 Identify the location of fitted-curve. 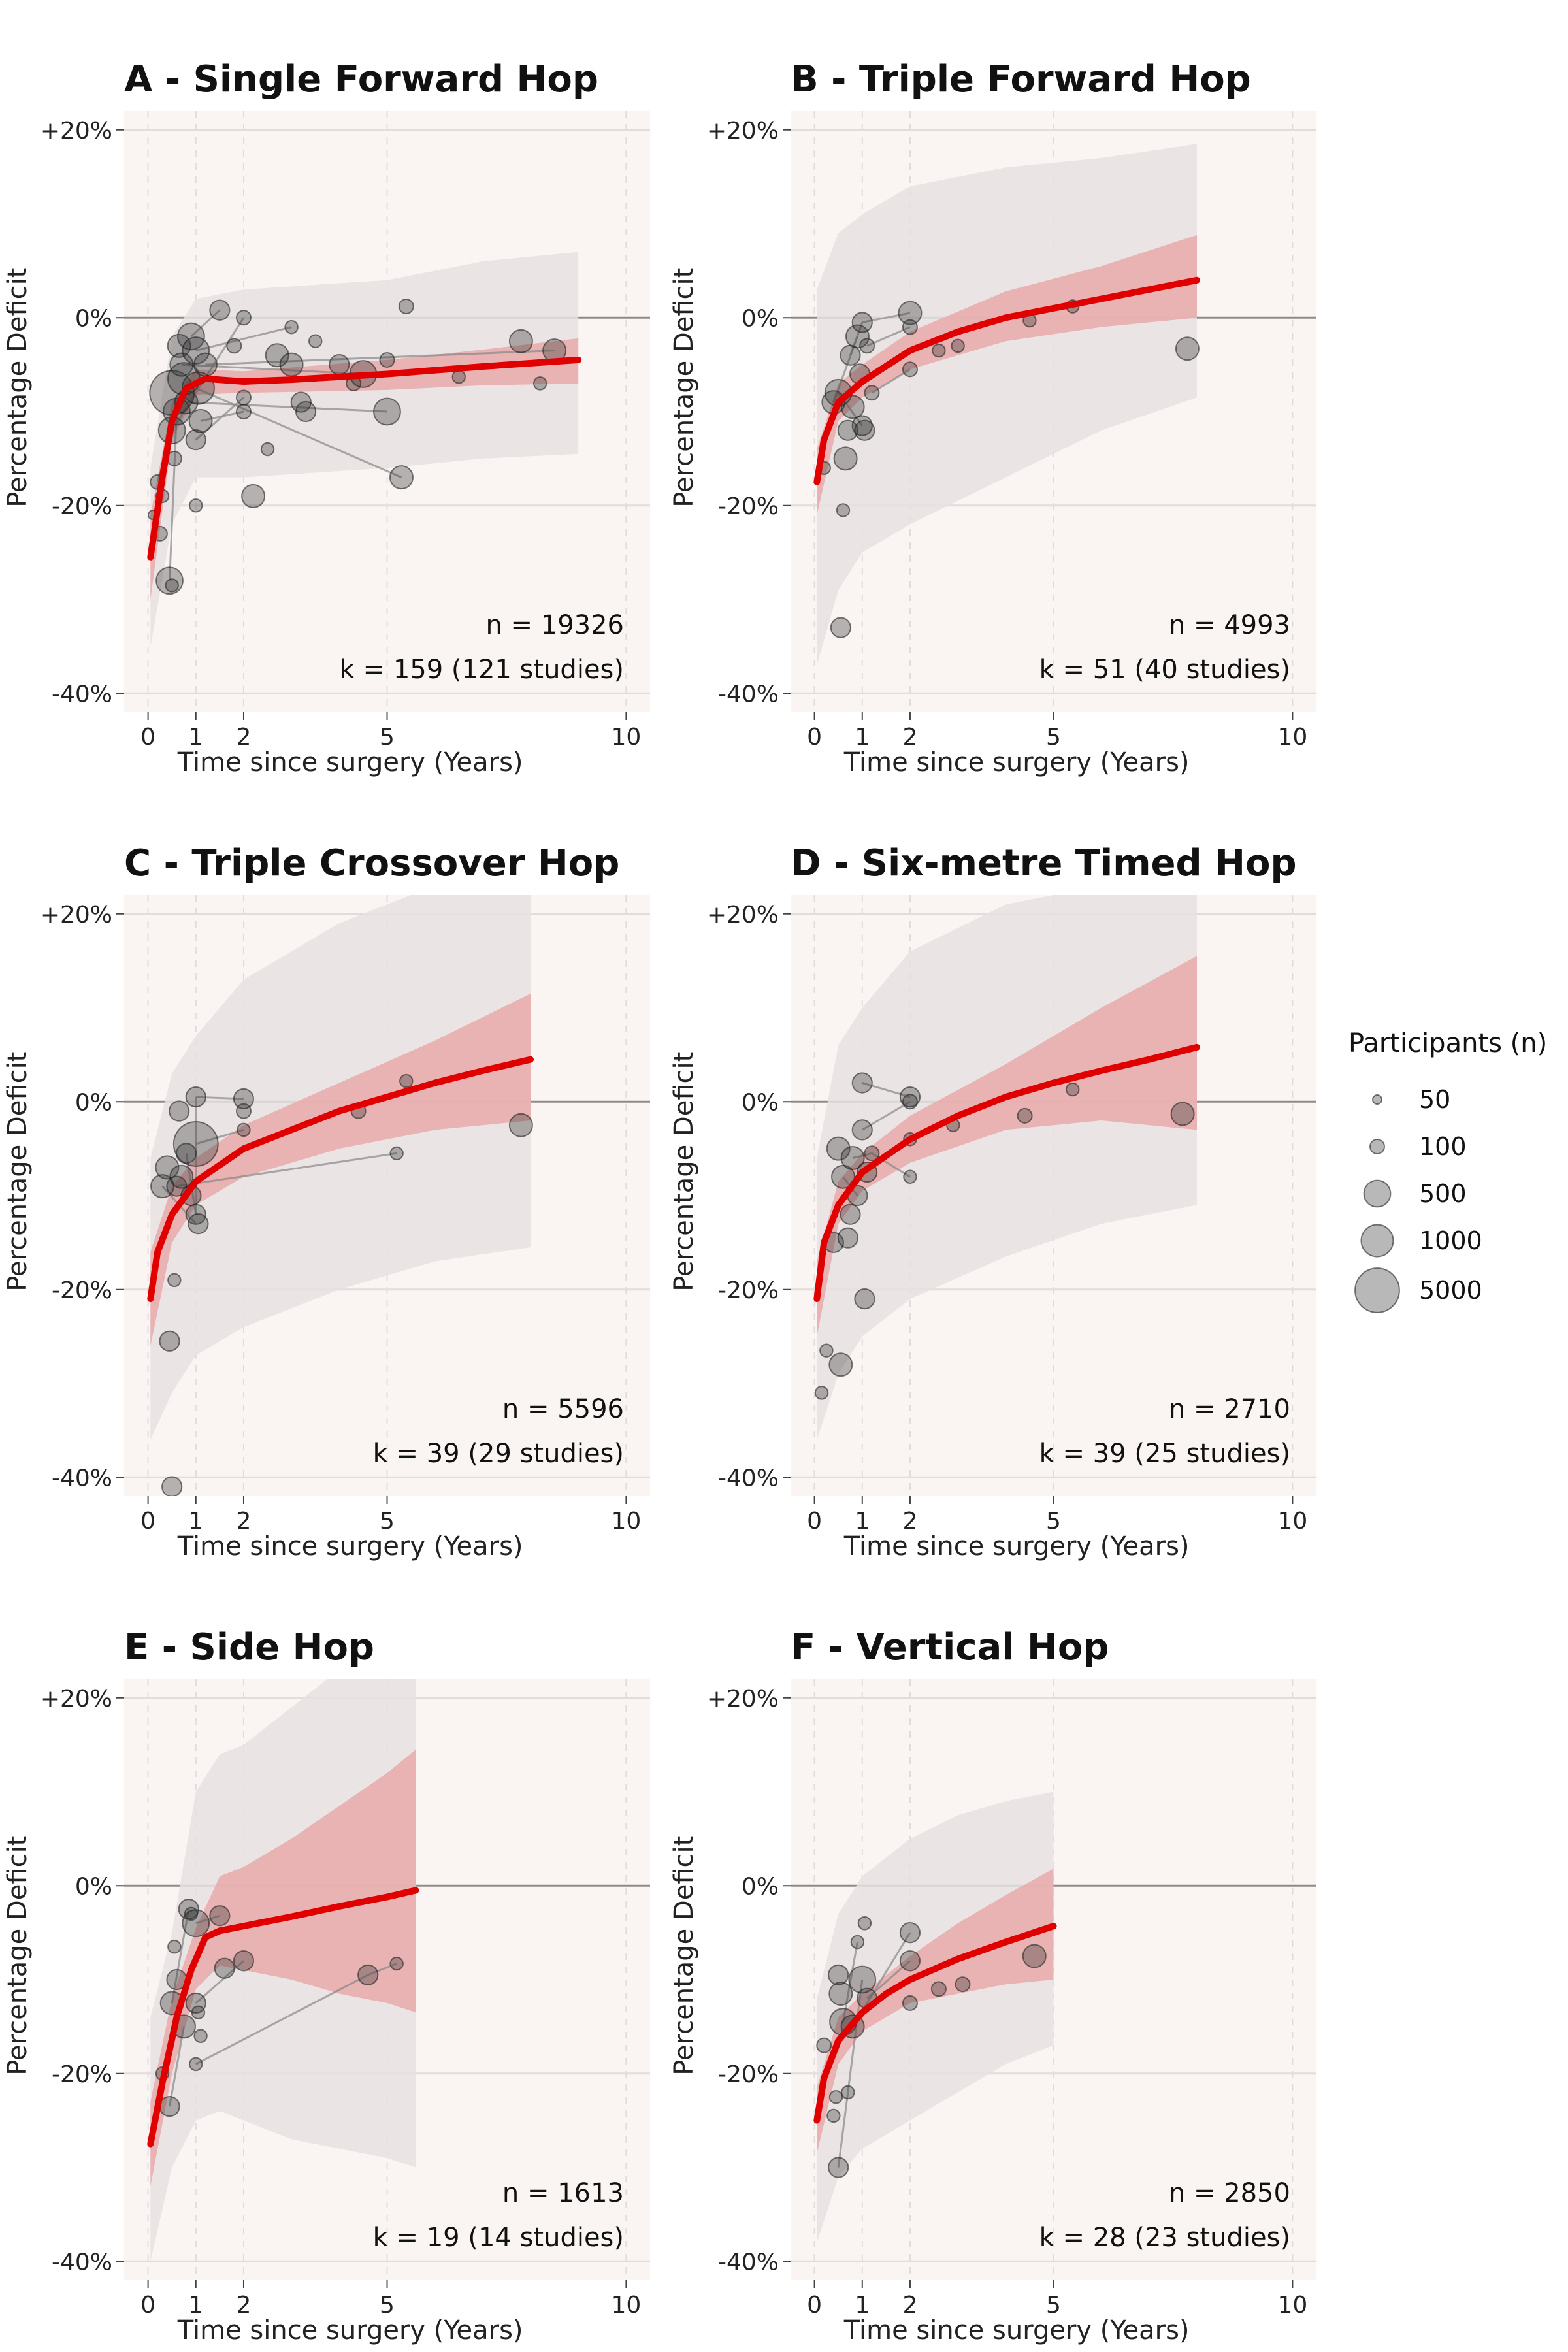
(935, 2023).